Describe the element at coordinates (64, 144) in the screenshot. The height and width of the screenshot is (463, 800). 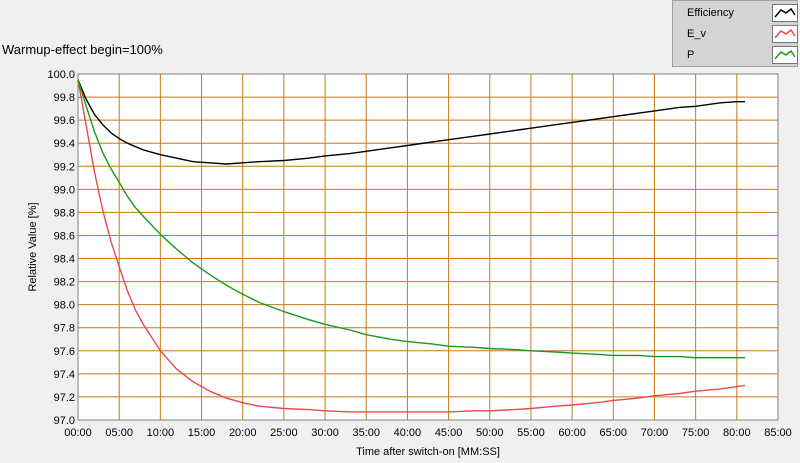
I see `y-tick-label: 99.4` at that location.